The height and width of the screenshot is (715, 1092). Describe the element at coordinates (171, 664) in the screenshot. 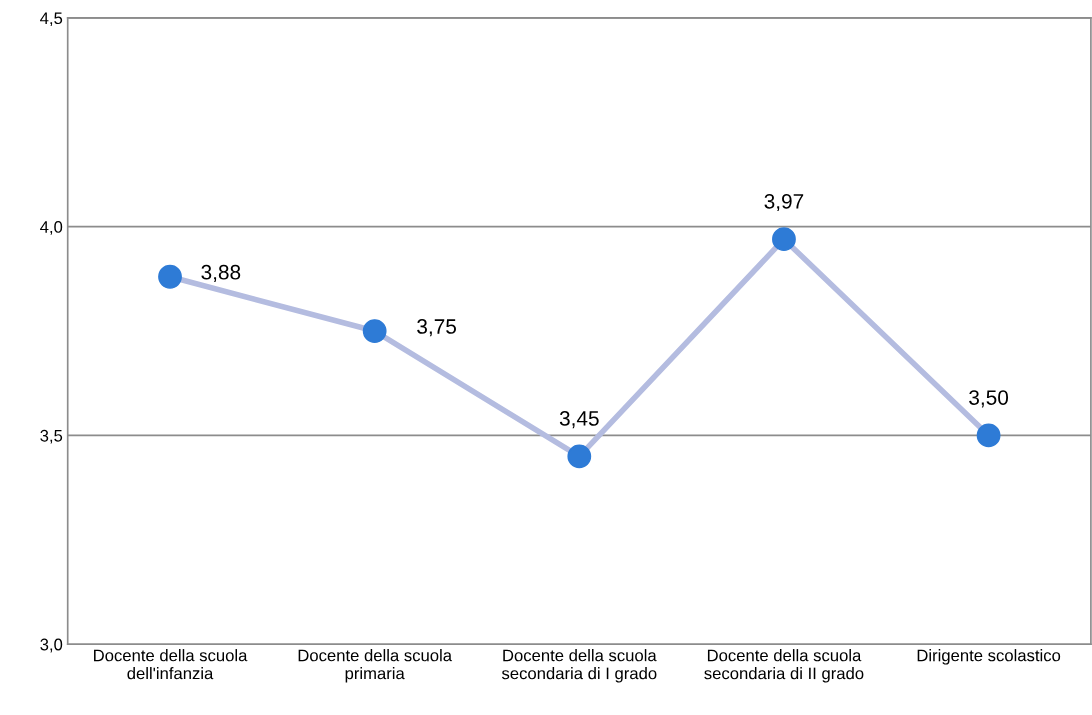

I see `x-tick-label: Docente della scuola dell'infanzia` at that location.